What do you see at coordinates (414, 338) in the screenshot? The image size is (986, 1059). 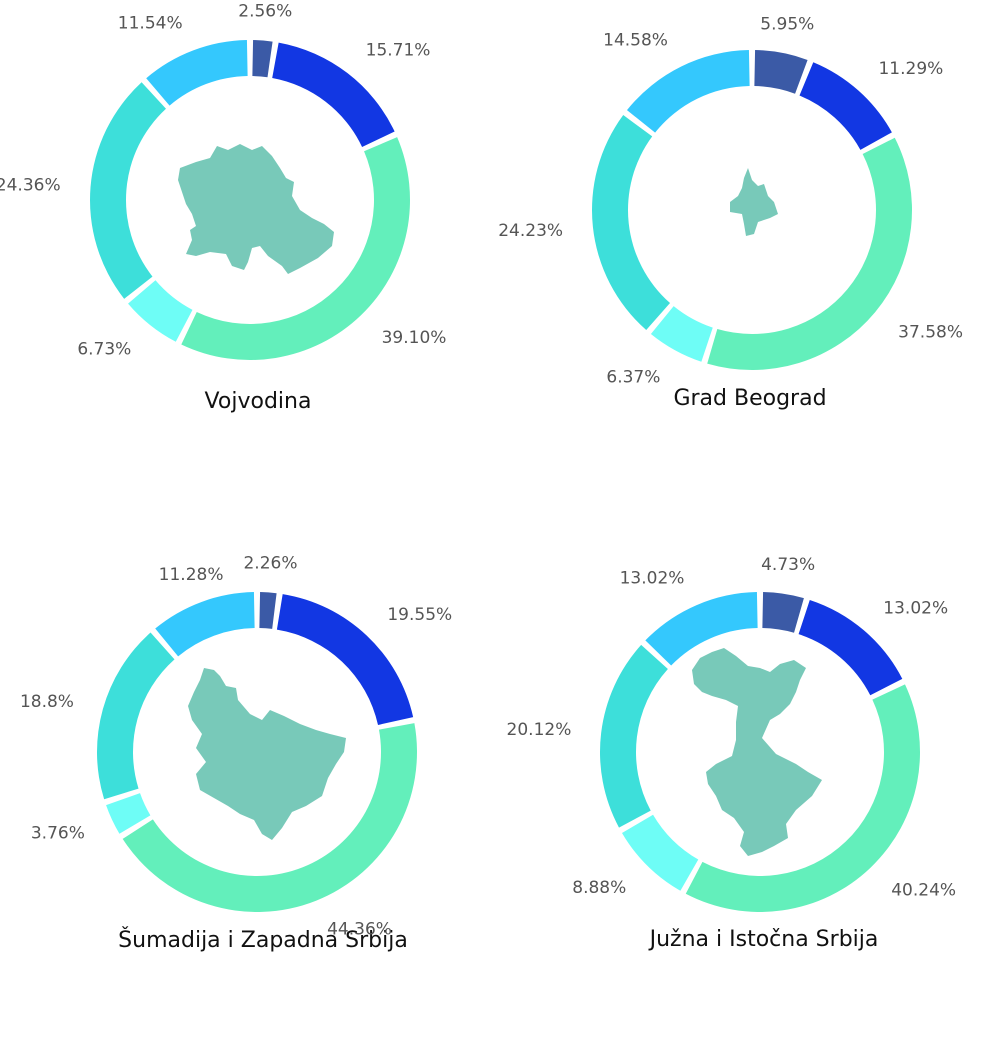 I see `slice-label-vojvodina-3: 39.10%` at bounding box center [414, 338].